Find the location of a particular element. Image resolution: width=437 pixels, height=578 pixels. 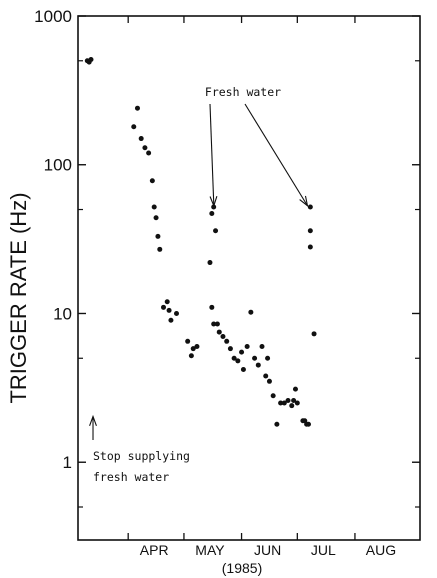

x-month-label: MAY is located at coordinates (210, 550).